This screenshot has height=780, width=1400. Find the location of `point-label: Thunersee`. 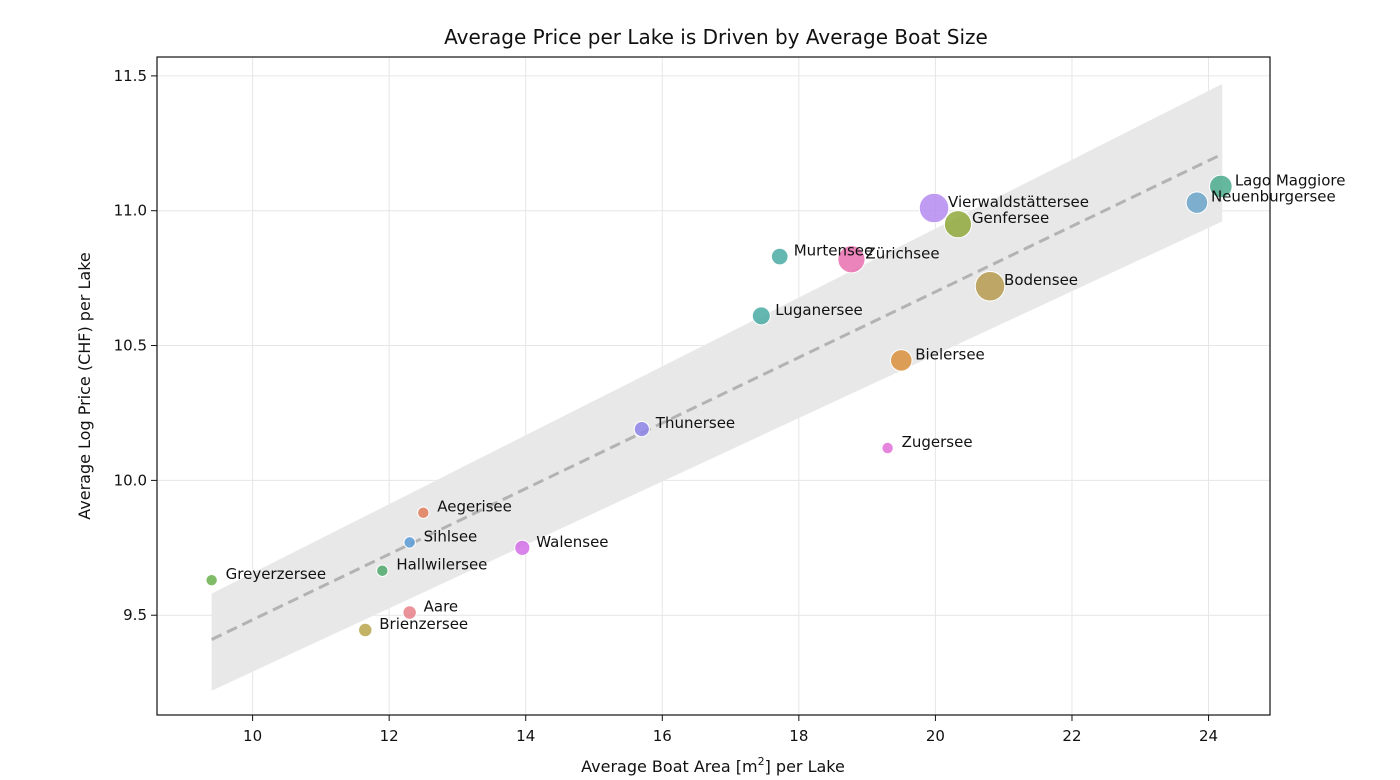

point-label: Thunersee is located at coordinates (695, 423).